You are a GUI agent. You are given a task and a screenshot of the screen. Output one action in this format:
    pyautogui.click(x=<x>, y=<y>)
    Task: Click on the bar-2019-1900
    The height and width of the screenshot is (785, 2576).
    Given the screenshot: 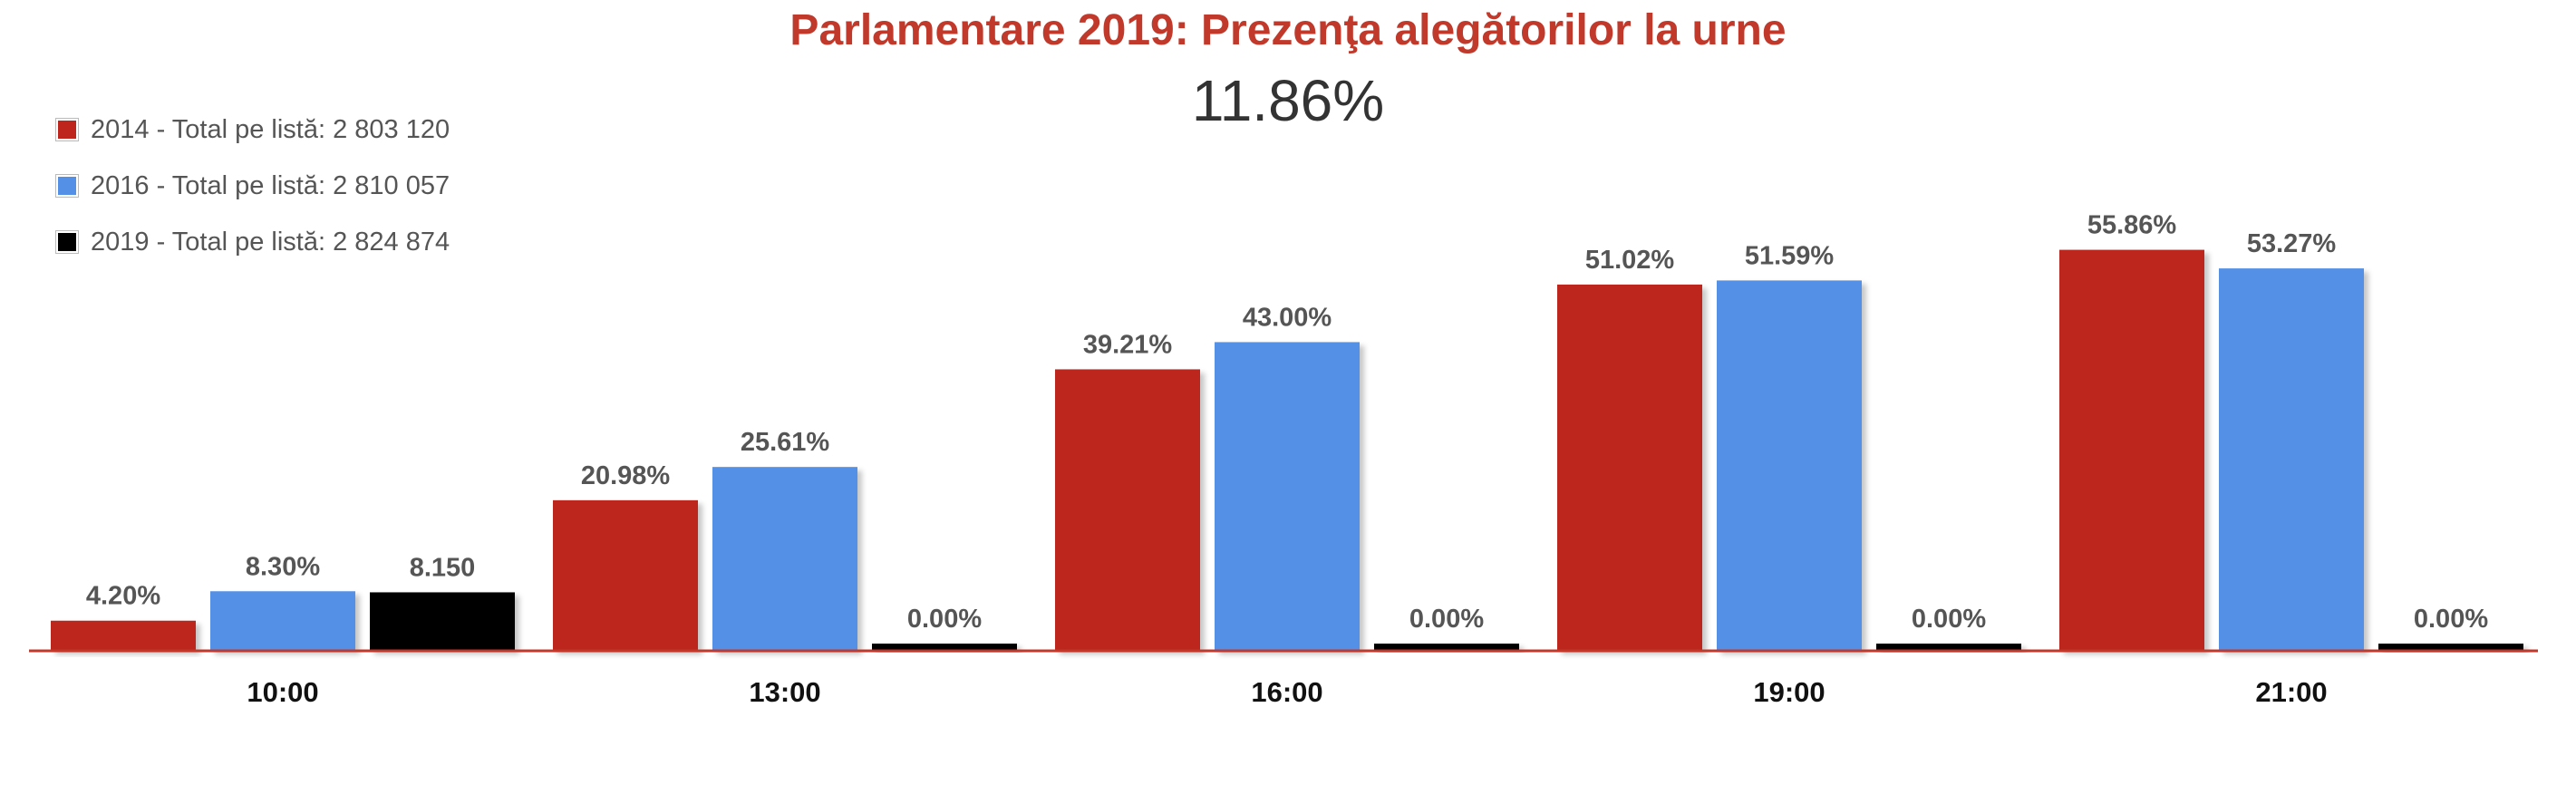 What is the action you would take?
    pyautogui.click(x=1948, y=647)
    